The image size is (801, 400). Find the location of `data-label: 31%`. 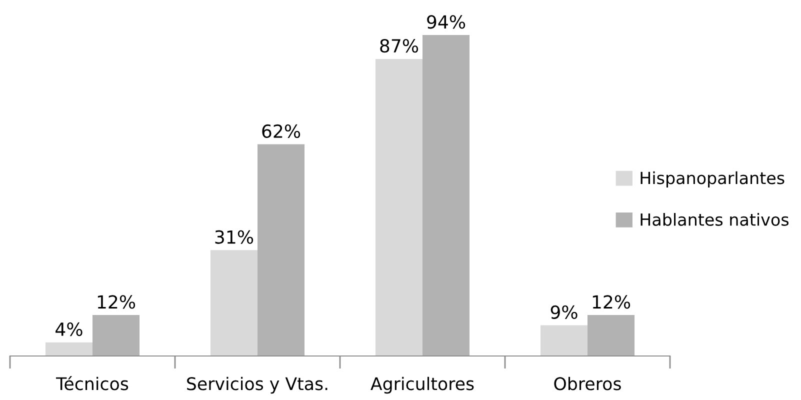

data-label: 31% is located at coordinates (234, 237).